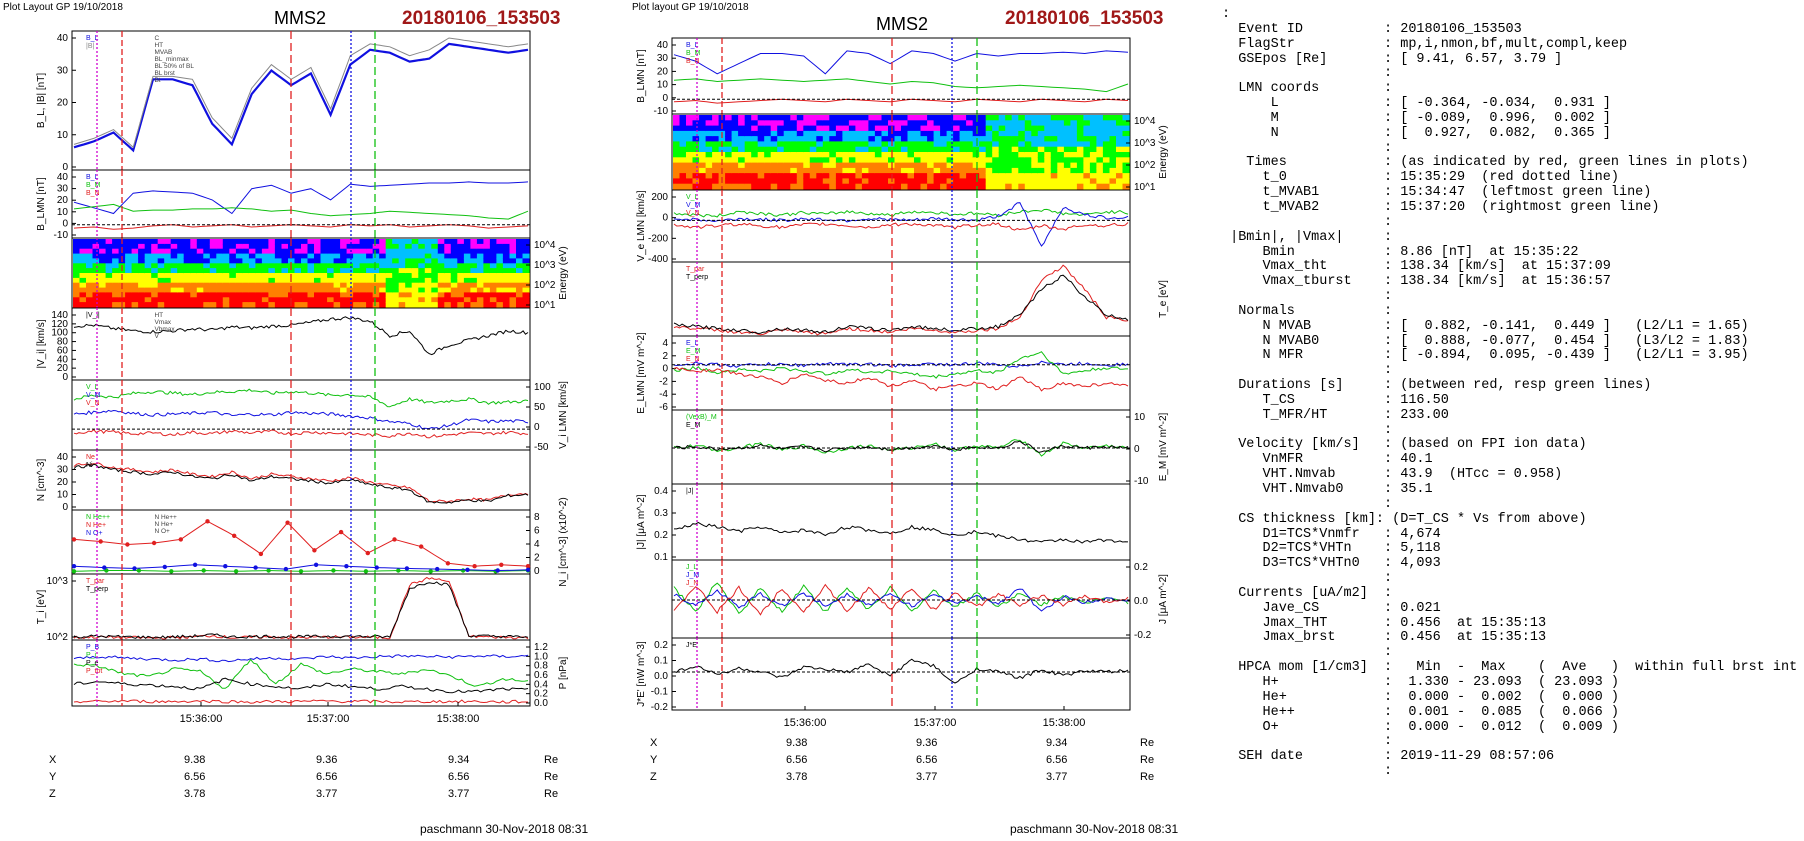  What do you see at coordinates (1440, 133) in the screenshot?
I see `info-line: N : [ 0.927, 0.082, 0.365 ]` at bounding box center [1440, 133].